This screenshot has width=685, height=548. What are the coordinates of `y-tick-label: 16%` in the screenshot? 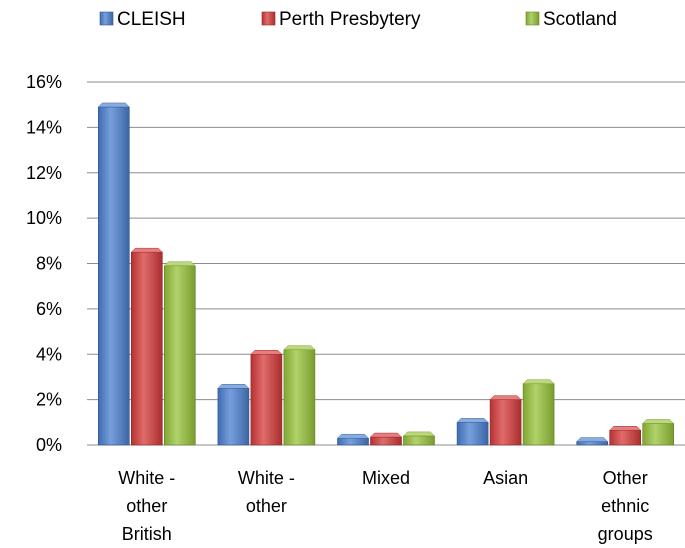 It's located at (44, 82).